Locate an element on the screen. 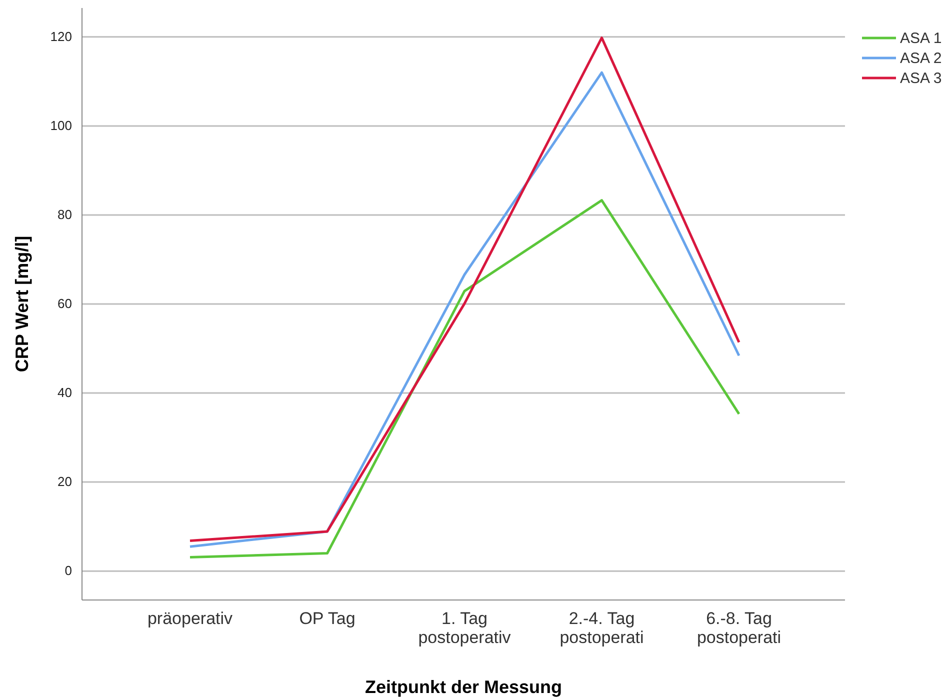 Image resolution: width=952 pixels, height=700 pixels. x-tick-label: 6.-8. Tag postoperati is located at coordinates (739, 628).